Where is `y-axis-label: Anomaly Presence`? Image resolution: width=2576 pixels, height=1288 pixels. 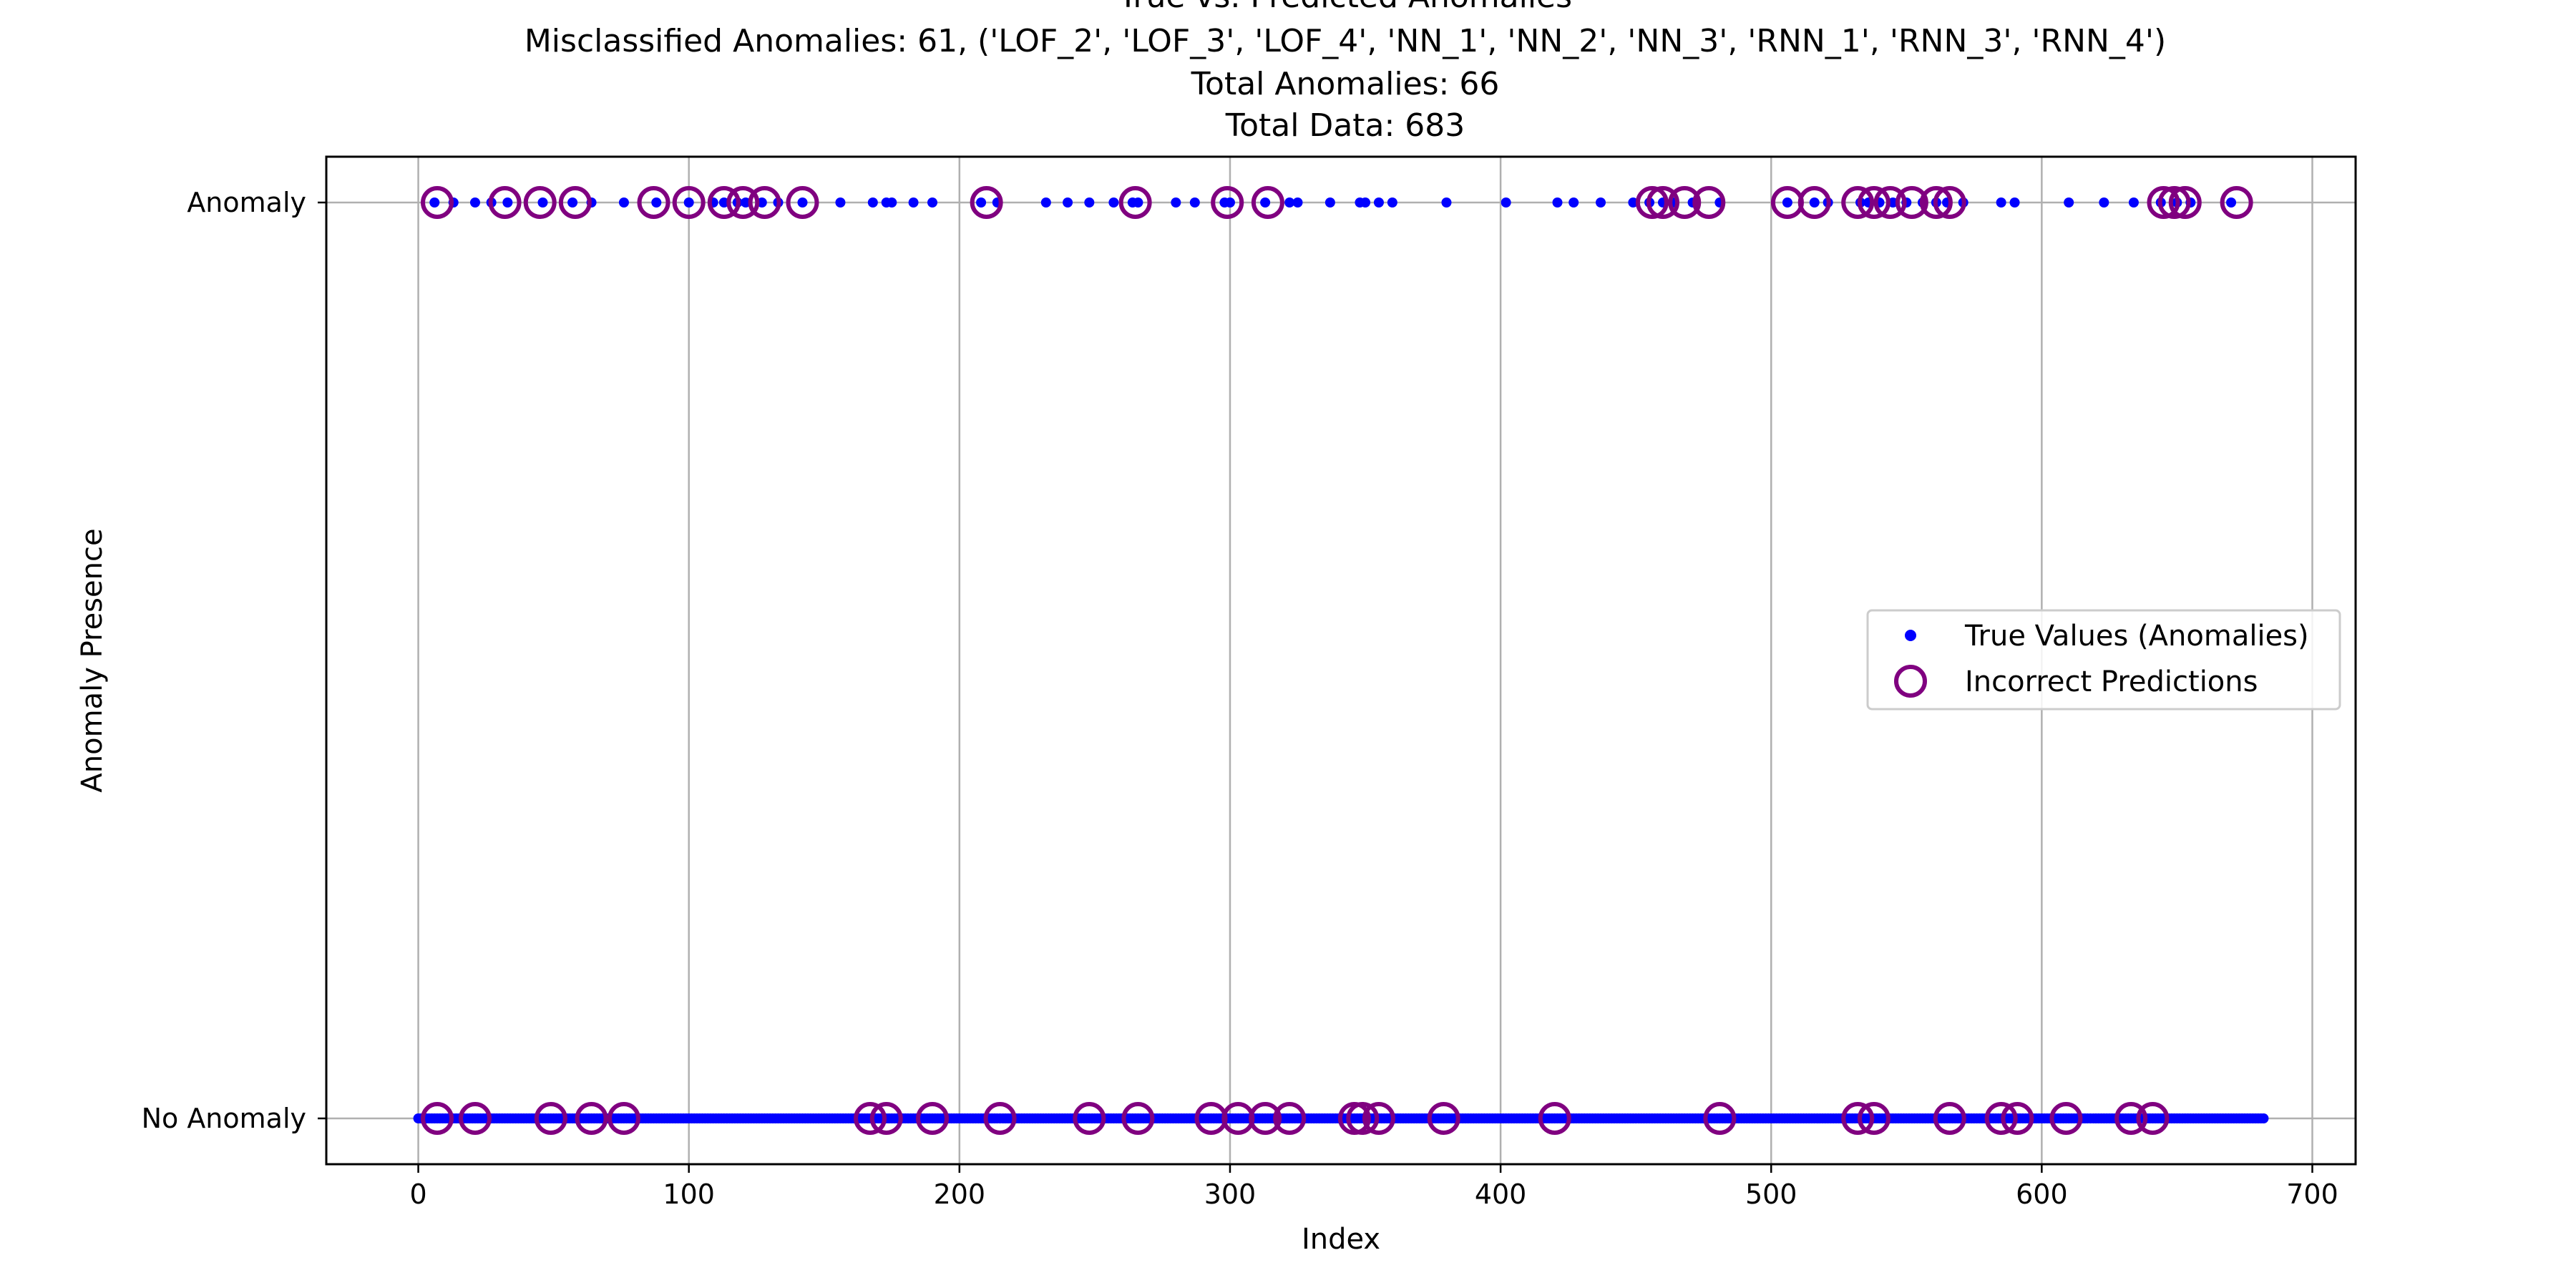
y-axis-label: Anomaly Presence is located at coordinates (92, 660).